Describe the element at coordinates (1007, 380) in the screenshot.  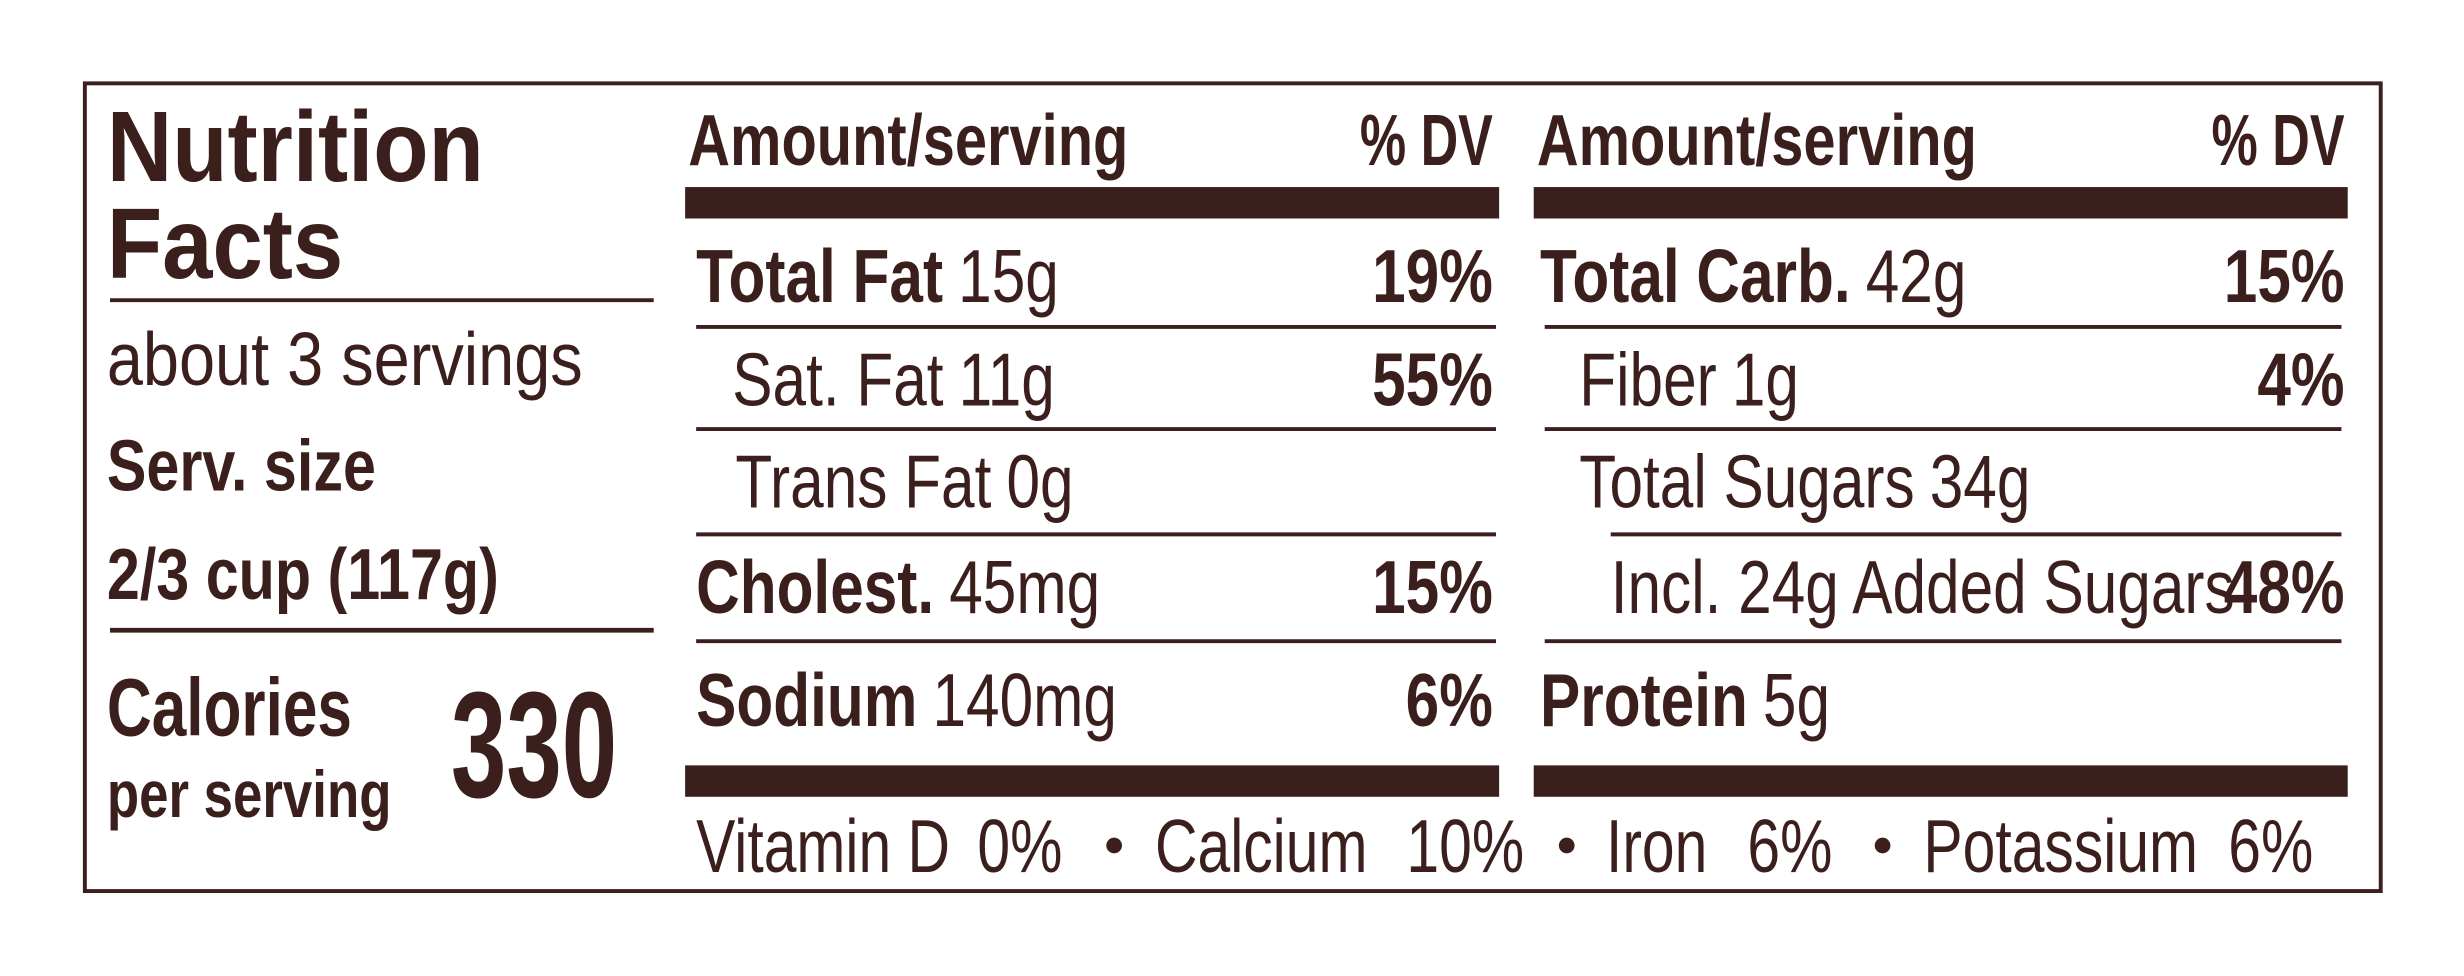
I see `nutrient-amount: 11g` at that location.